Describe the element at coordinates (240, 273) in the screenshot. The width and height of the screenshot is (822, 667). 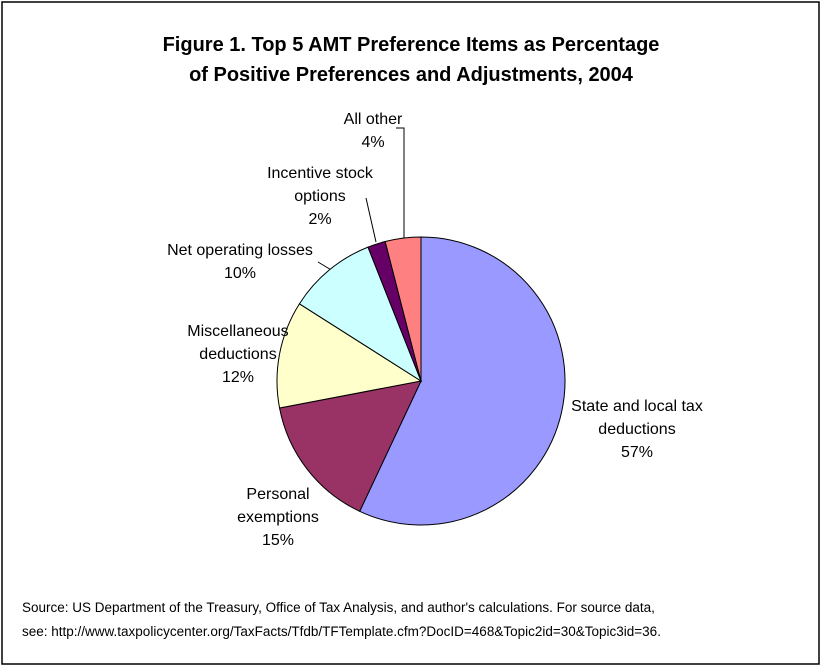
I see `value-label: 10%` at that location.